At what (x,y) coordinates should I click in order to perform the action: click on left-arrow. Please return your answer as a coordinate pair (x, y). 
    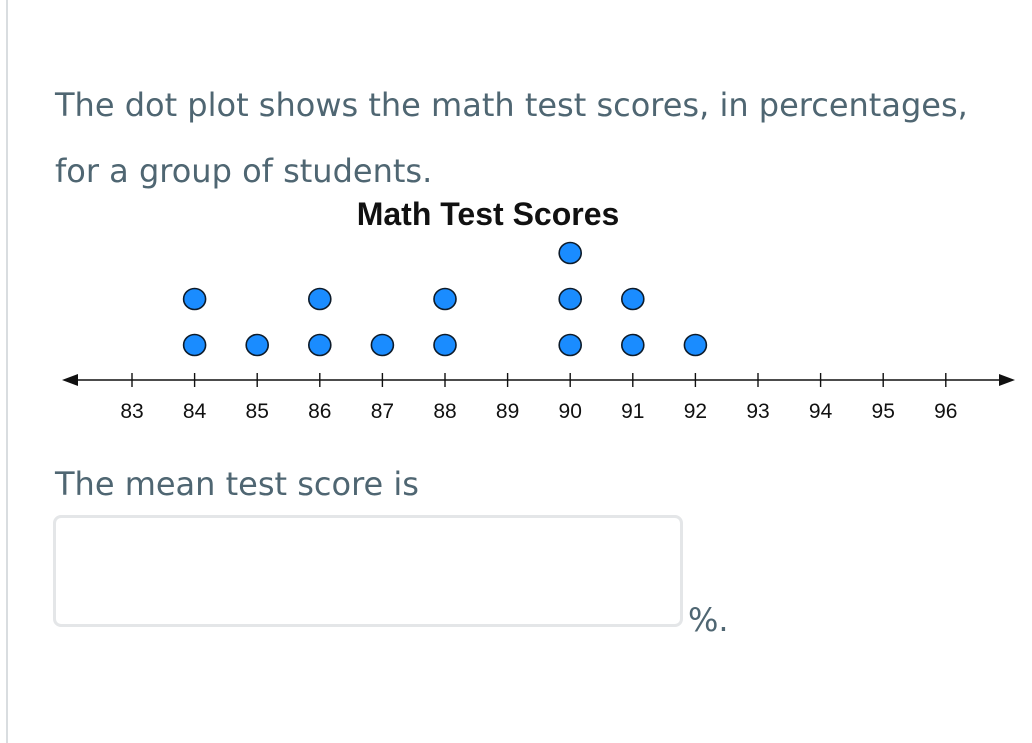
    Looking at the image, I should click on (70, 380).